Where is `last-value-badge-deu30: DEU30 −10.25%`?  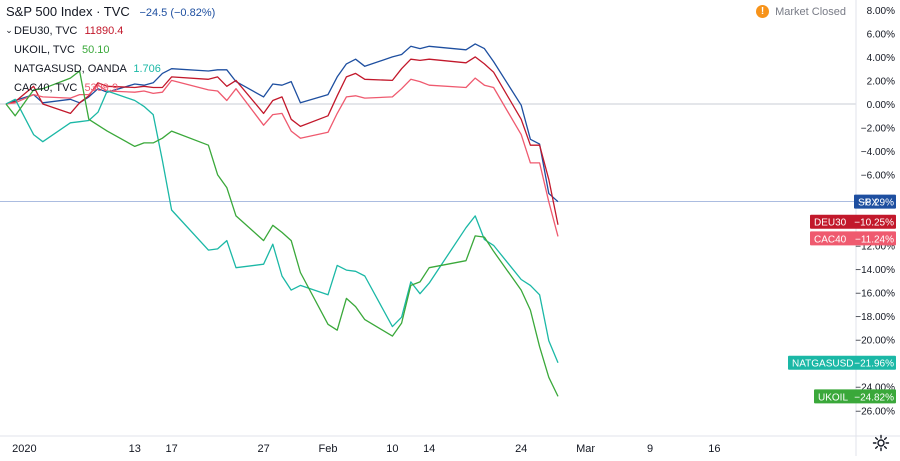 last-value-badge-deu30: DEU30 −10.25% is located at coordinates (853, 221).